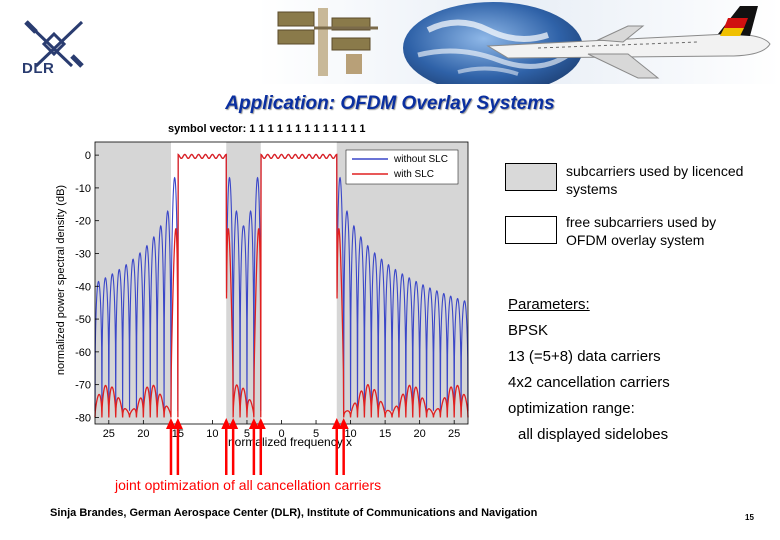 The width and height of the screenshot is (780, 540). Describe the element at coordinates (83, 418) in the screenshot. I see `y-tick-label: -80` at that location.